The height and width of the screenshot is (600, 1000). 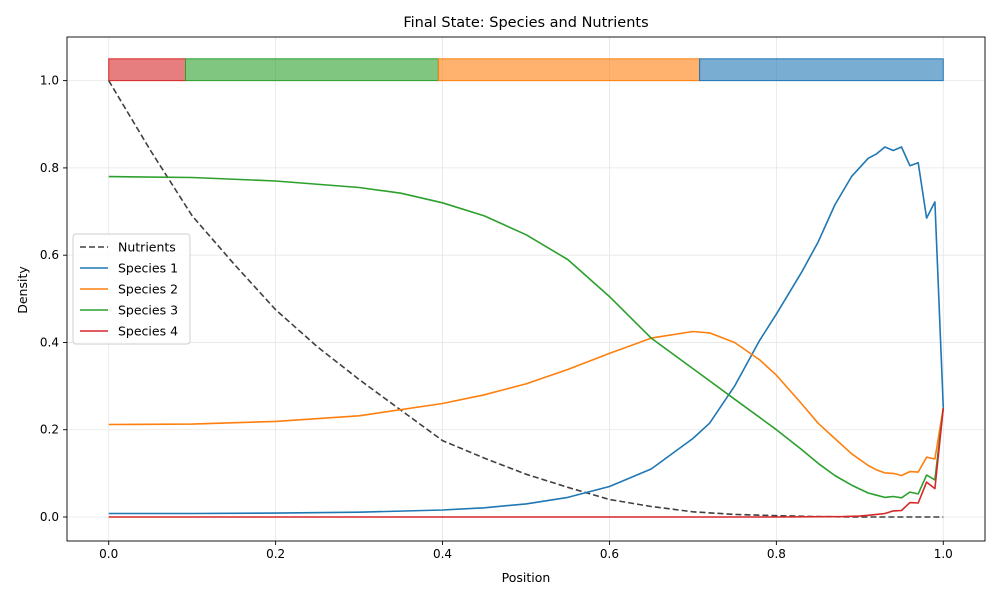 What do you see at coordinates (776, 554) in the screenshot?
I see `x-tick-label: 0.8` at bounding box center [776, 554].